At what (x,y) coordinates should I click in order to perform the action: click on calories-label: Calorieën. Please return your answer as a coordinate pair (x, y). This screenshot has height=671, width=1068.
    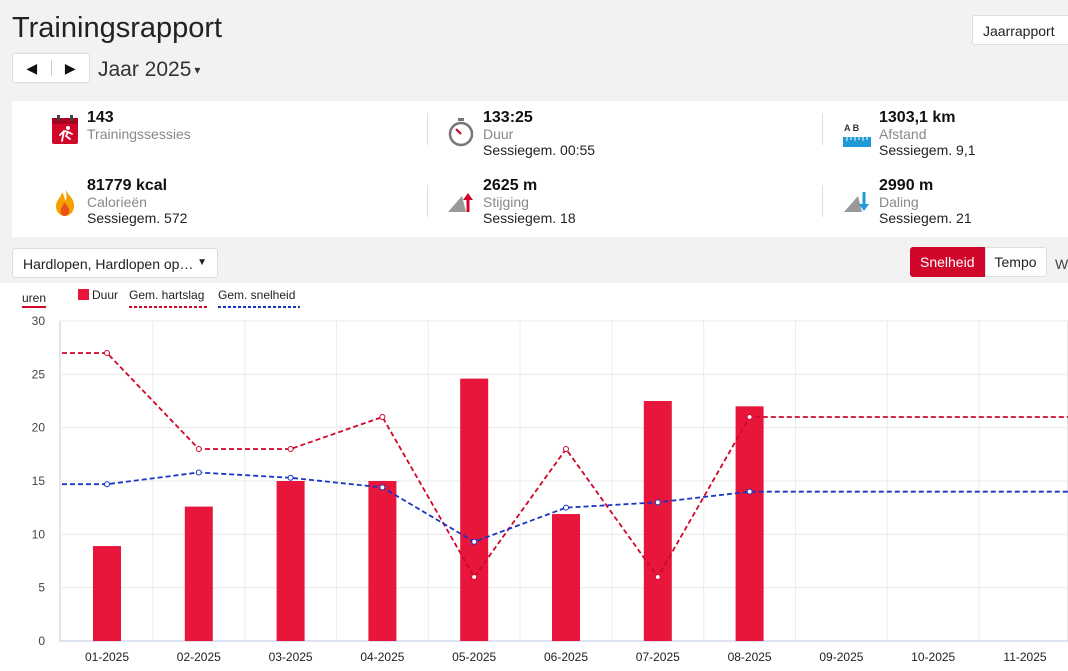
    Looking at the image, I should click on (117, 202).